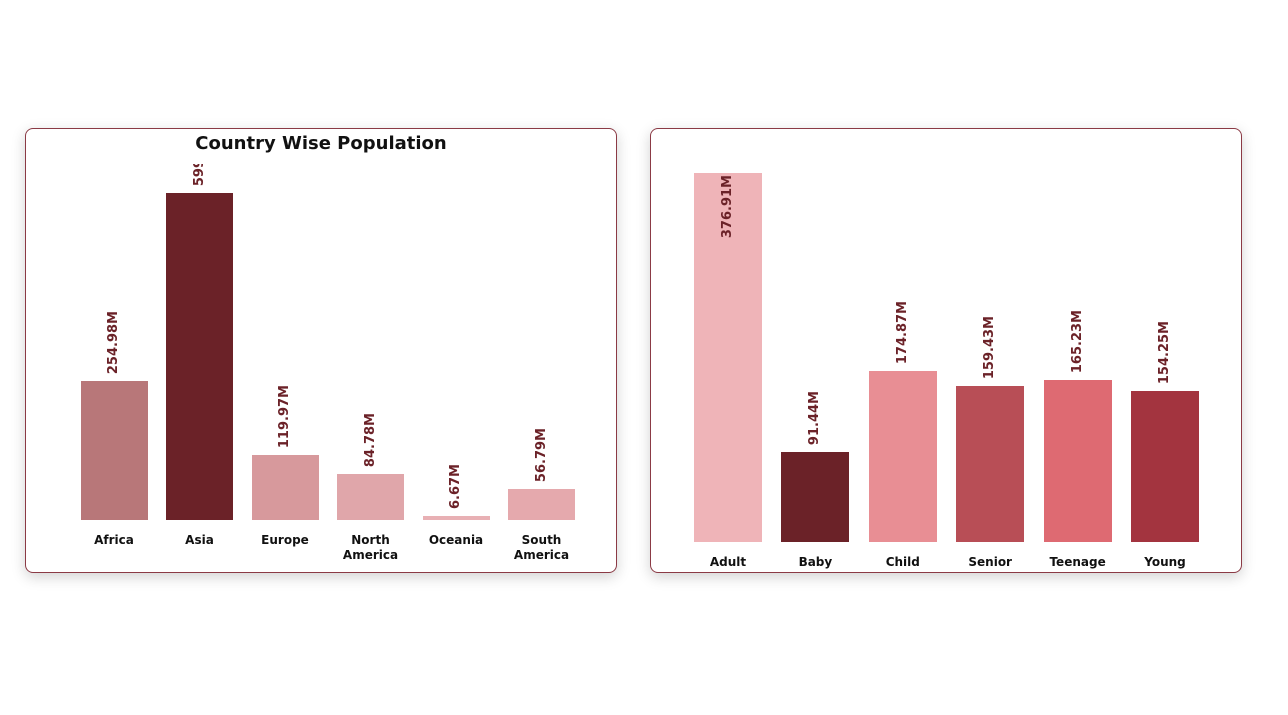 This screenshot has width=1288, height=715. I want to click on data-label: 6.67M, so click(455, 487).